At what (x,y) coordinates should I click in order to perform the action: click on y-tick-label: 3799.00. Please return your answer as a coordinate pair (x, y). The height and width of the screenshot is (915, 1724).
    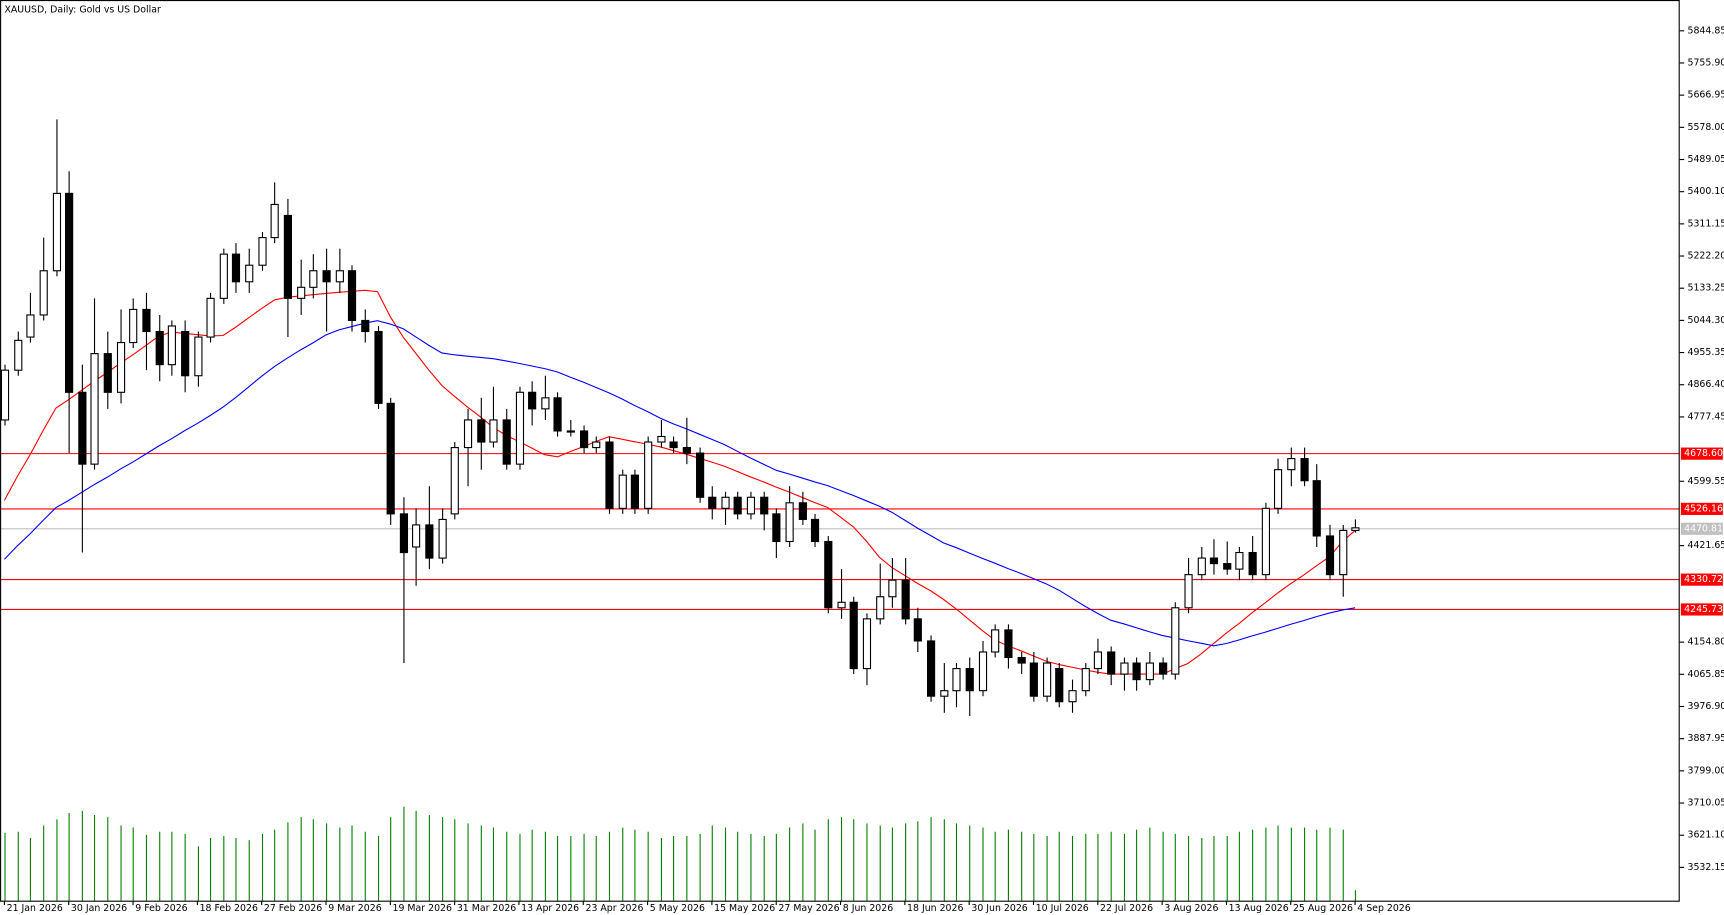
    Looking at the image, I should click on (1705, 770).